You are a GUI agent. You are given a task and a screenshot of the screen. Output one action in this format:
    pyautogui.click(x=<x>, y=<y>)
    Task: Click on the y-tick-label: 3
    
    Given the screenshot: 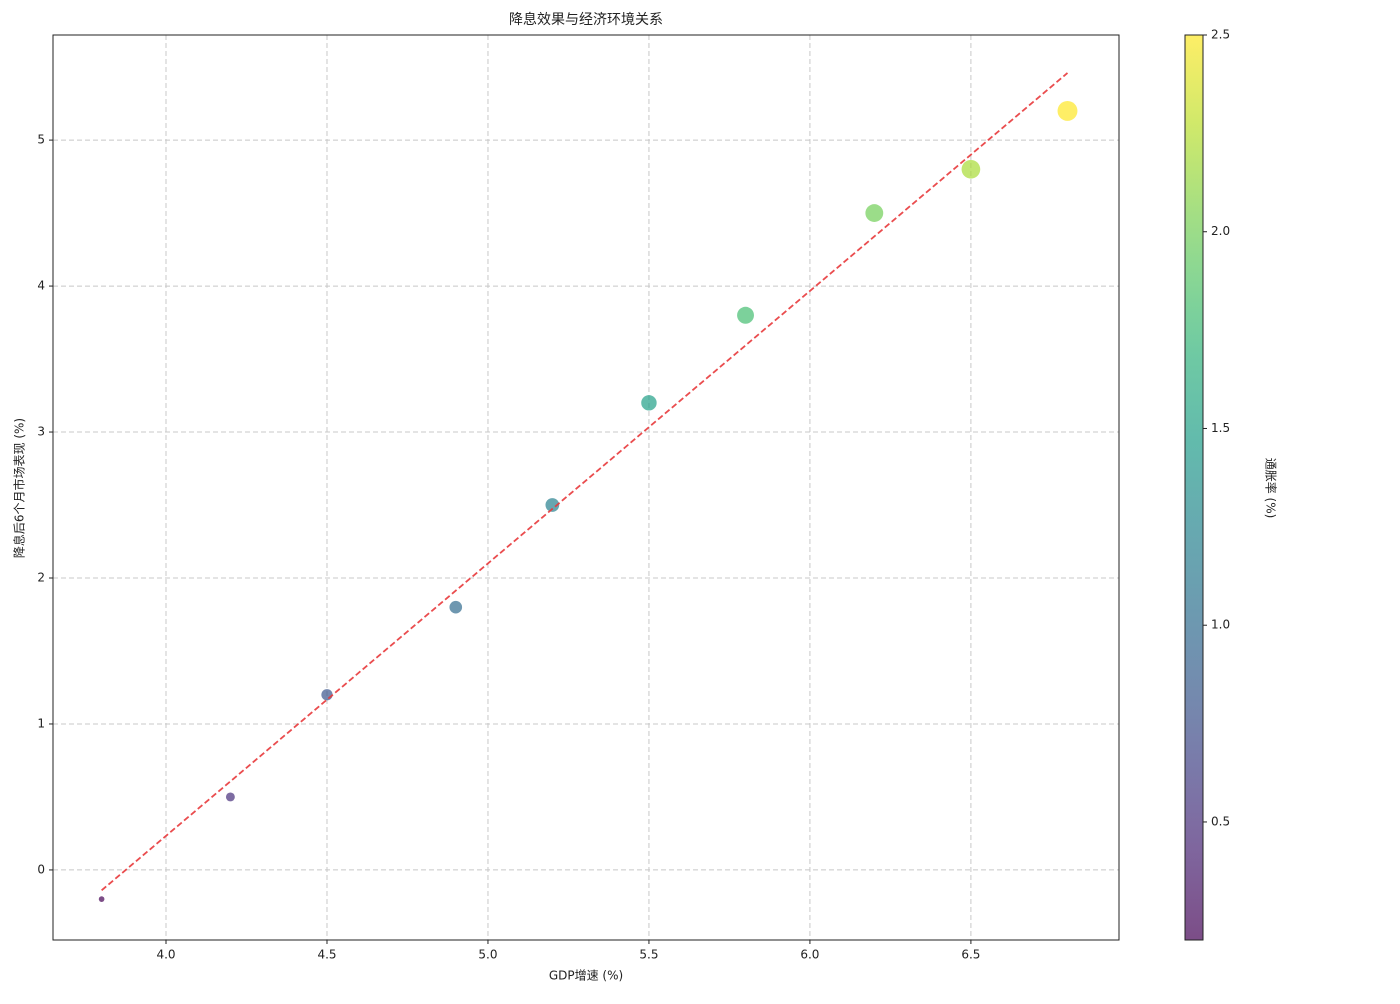 What is the action you would take?
    pyautogui.click(x=41, y=432)
    